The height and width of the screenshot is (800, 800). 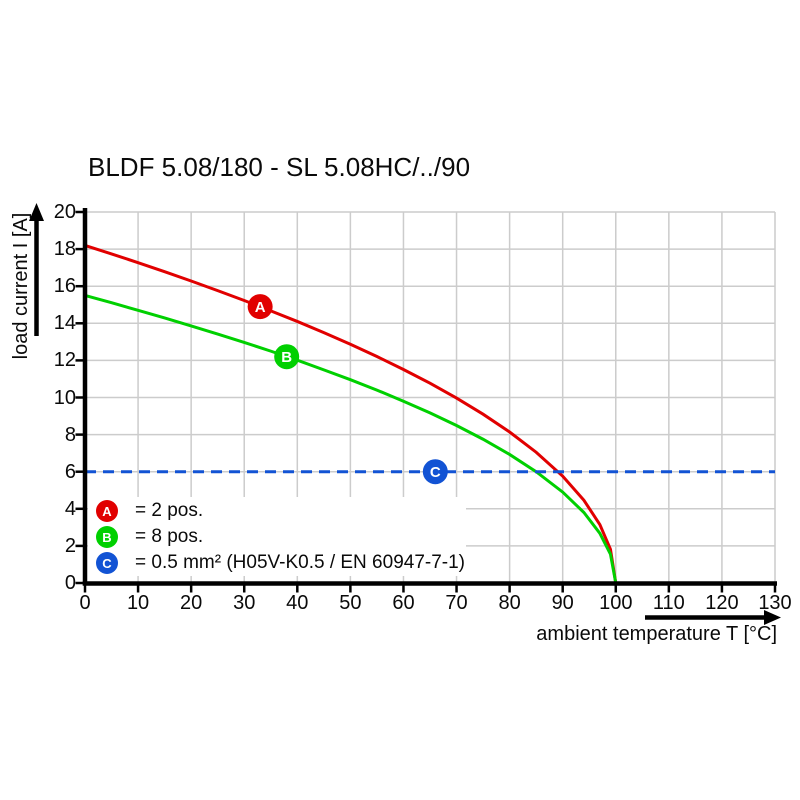 What do you see at coordinates (107, 537) in the screenshot?
I see `legend-marker-b-icon: B` at bounding box center [107, 537].